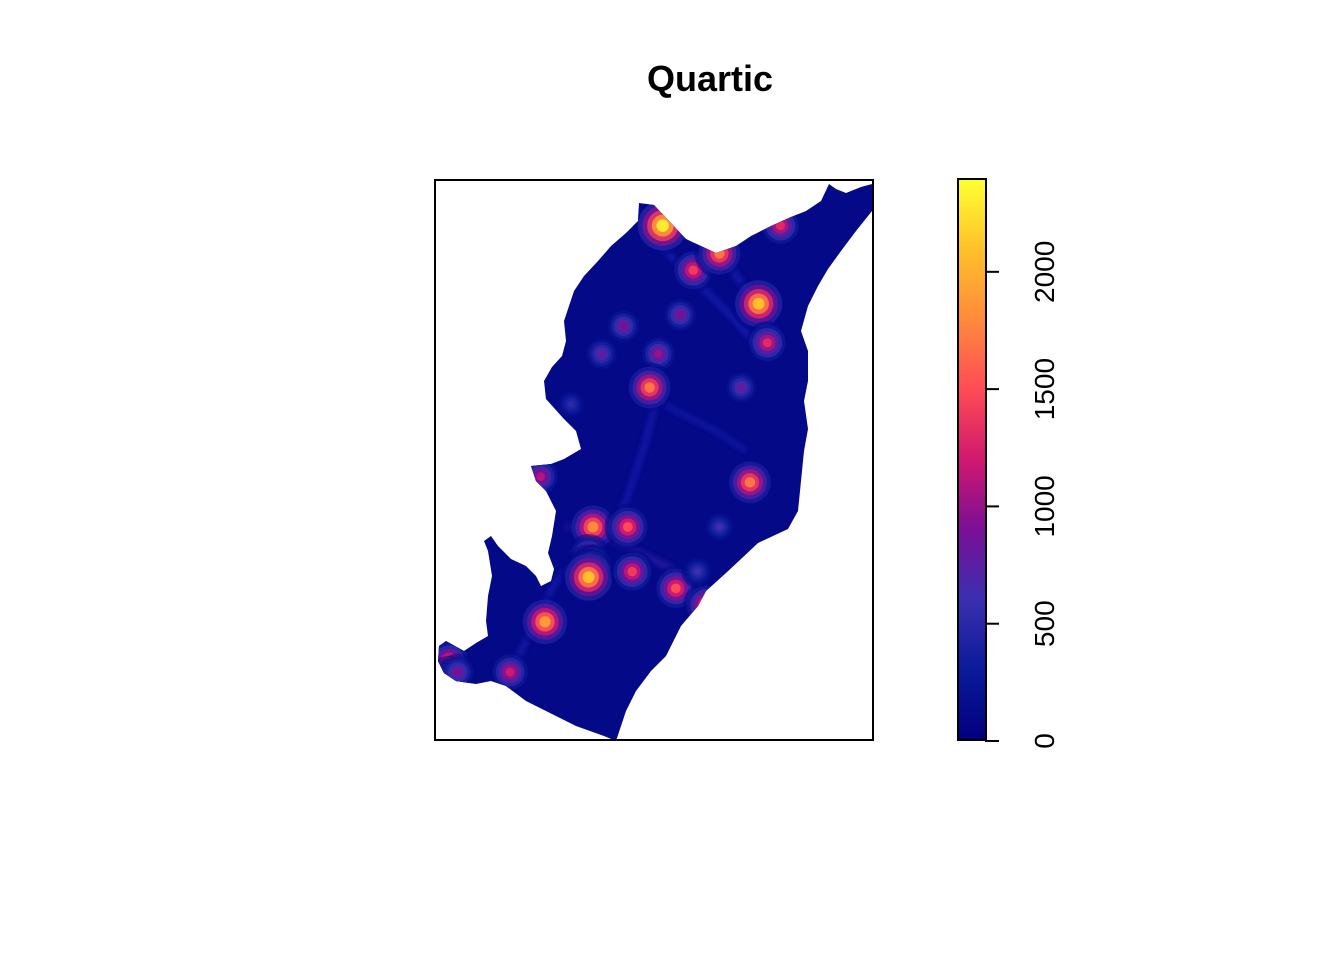  What do you see at coordinates (620, 448) in the screenshot?
I see `hotspot-layer` at bounding box center [620, 448].